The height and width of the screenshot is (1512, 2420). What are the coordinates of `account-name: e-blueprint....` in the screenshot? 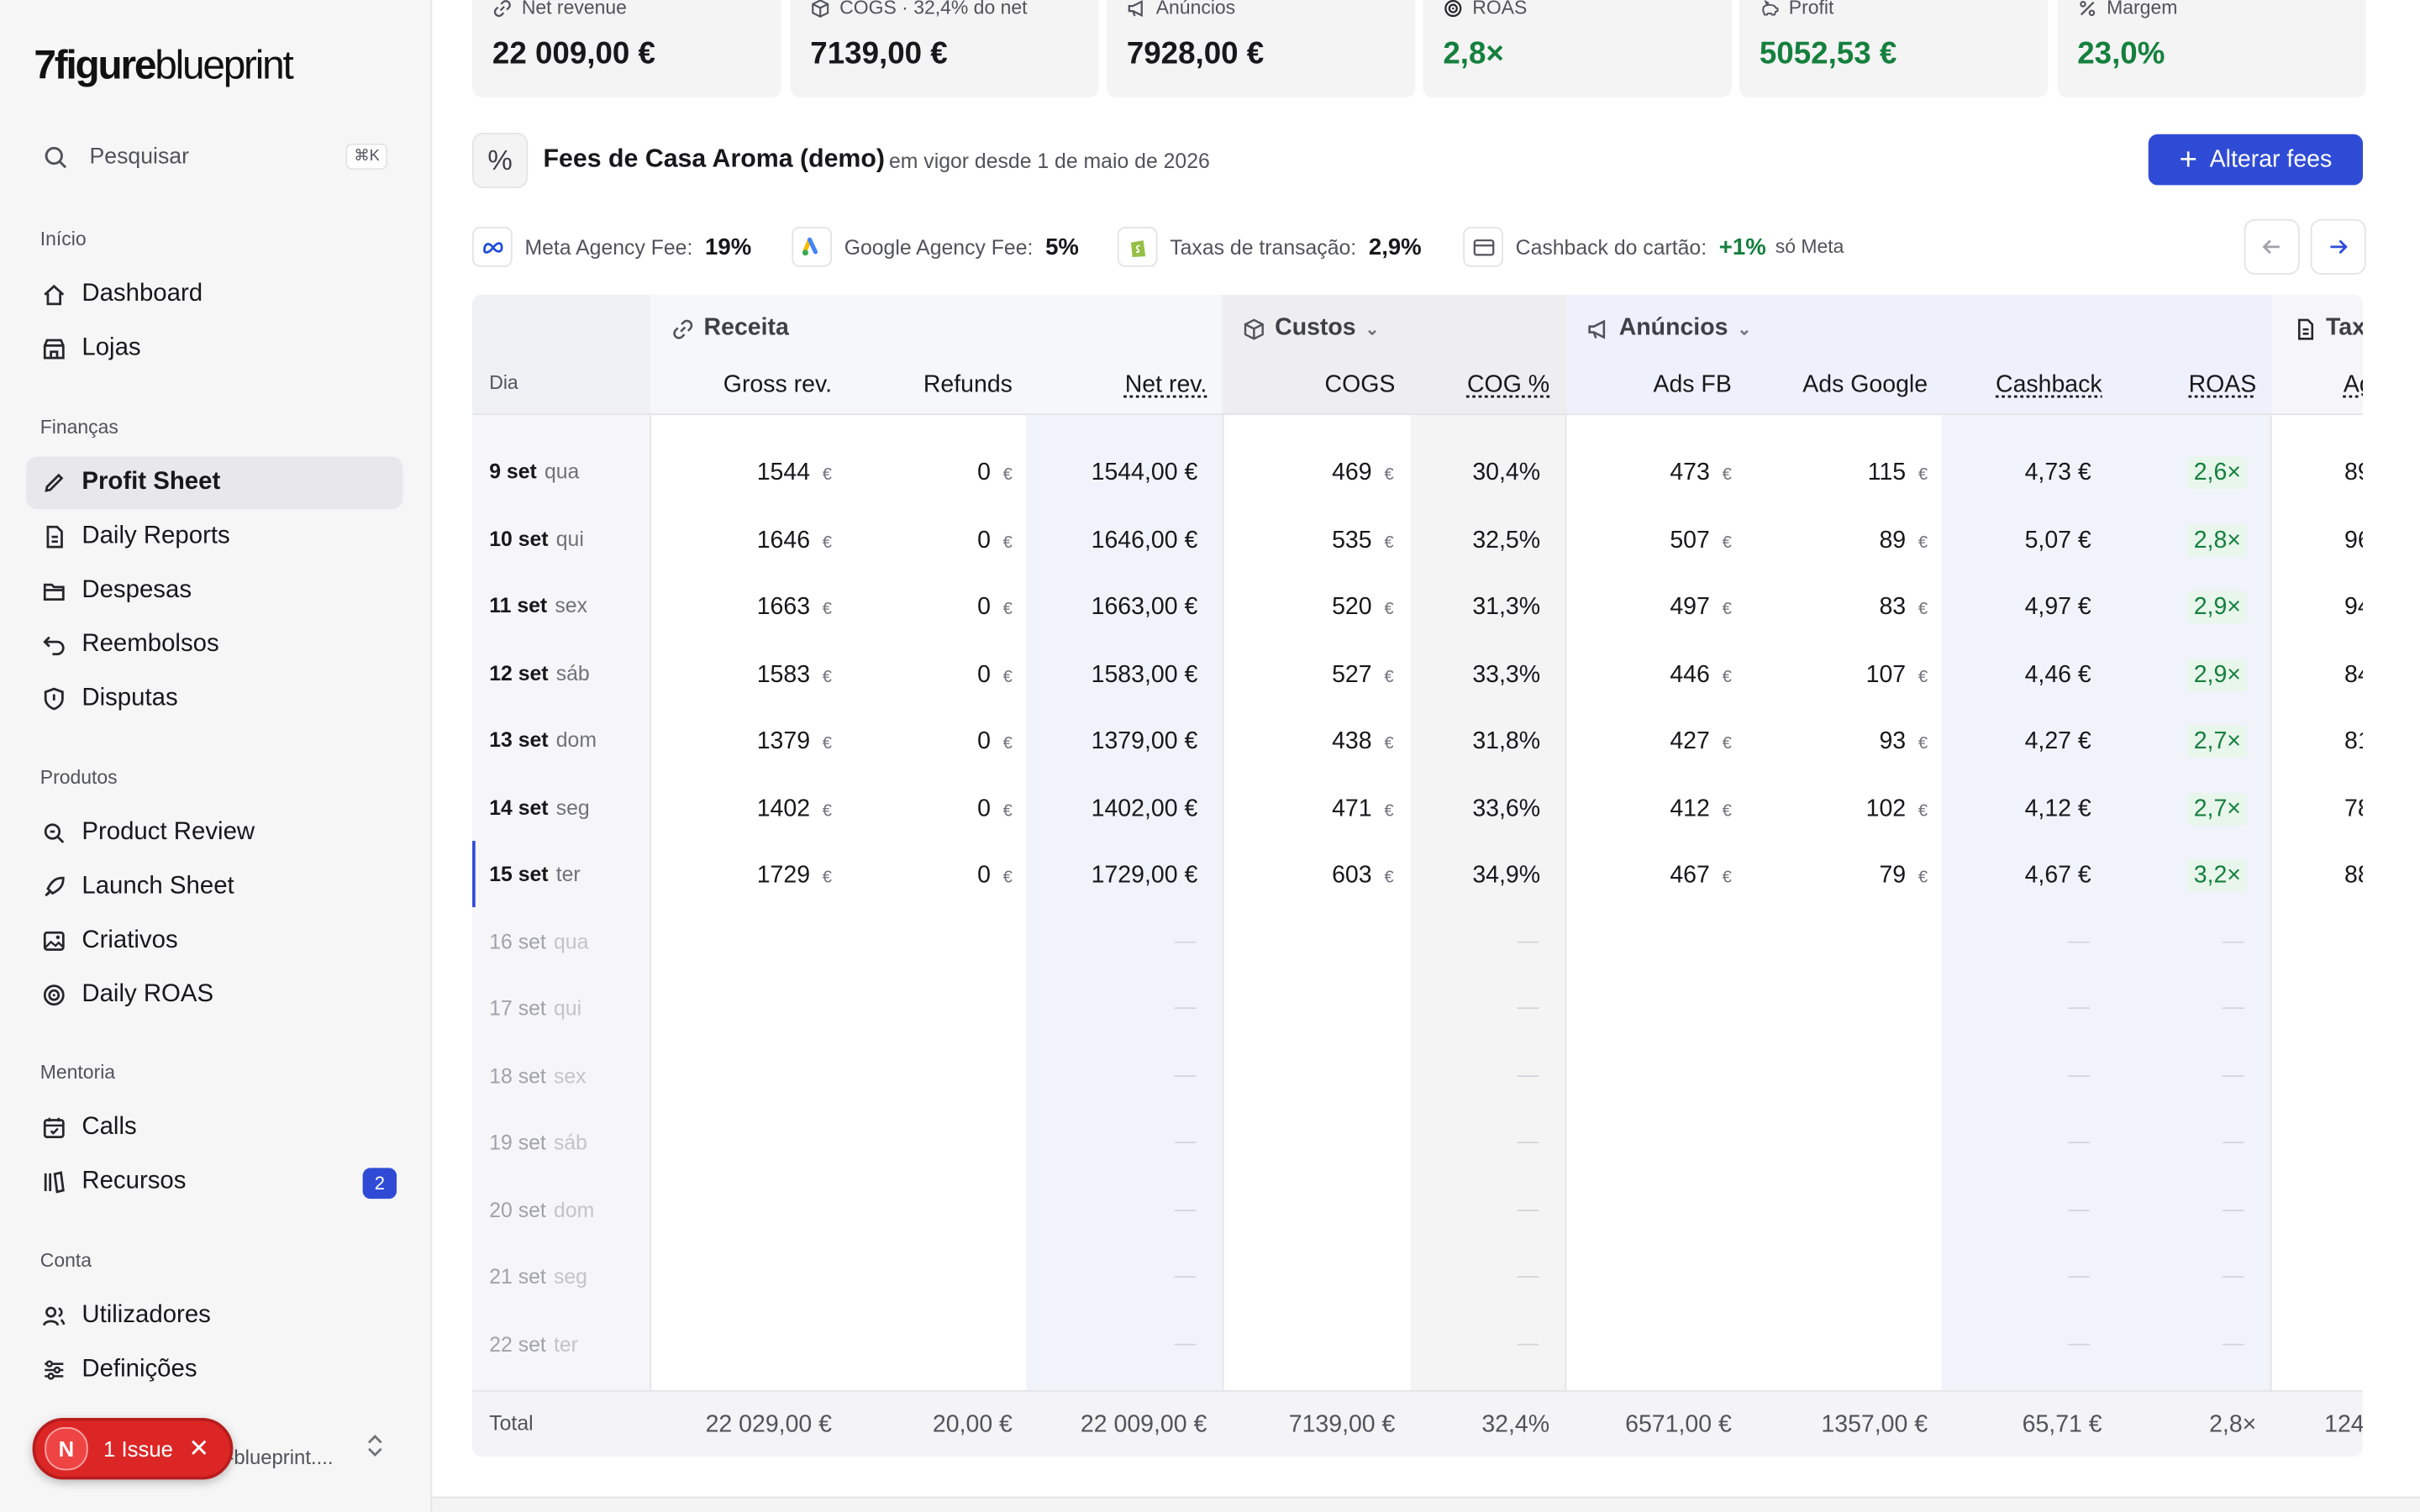 It's located at (275, 1457).